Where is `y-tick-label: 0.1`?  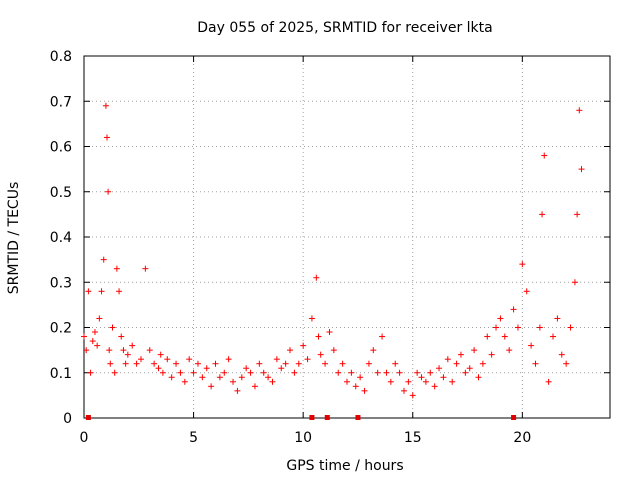 y-tick-label: 0.1 is located at coordinates (61, 374).